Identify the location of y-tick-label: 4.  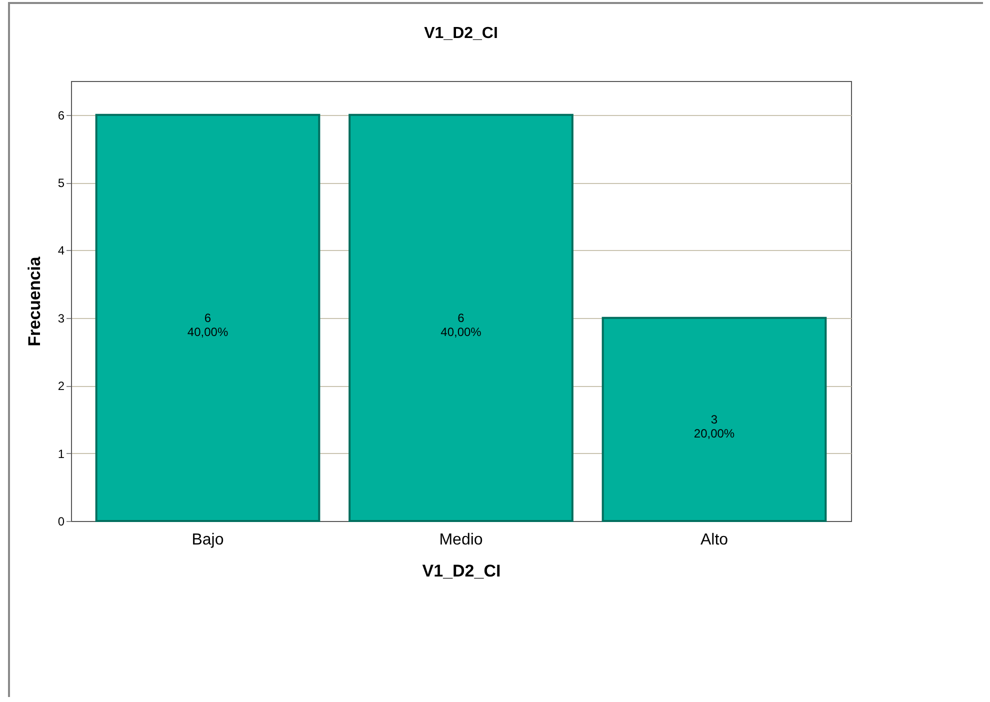
(61, 251).